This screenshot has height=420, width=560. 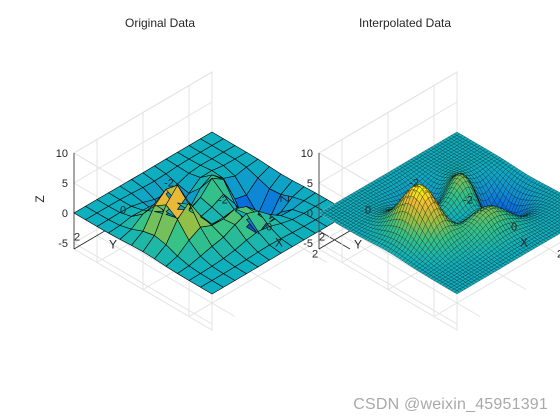 I want to click on watermark: CSDN @weixin_45951391, so click(x=450, y=404).